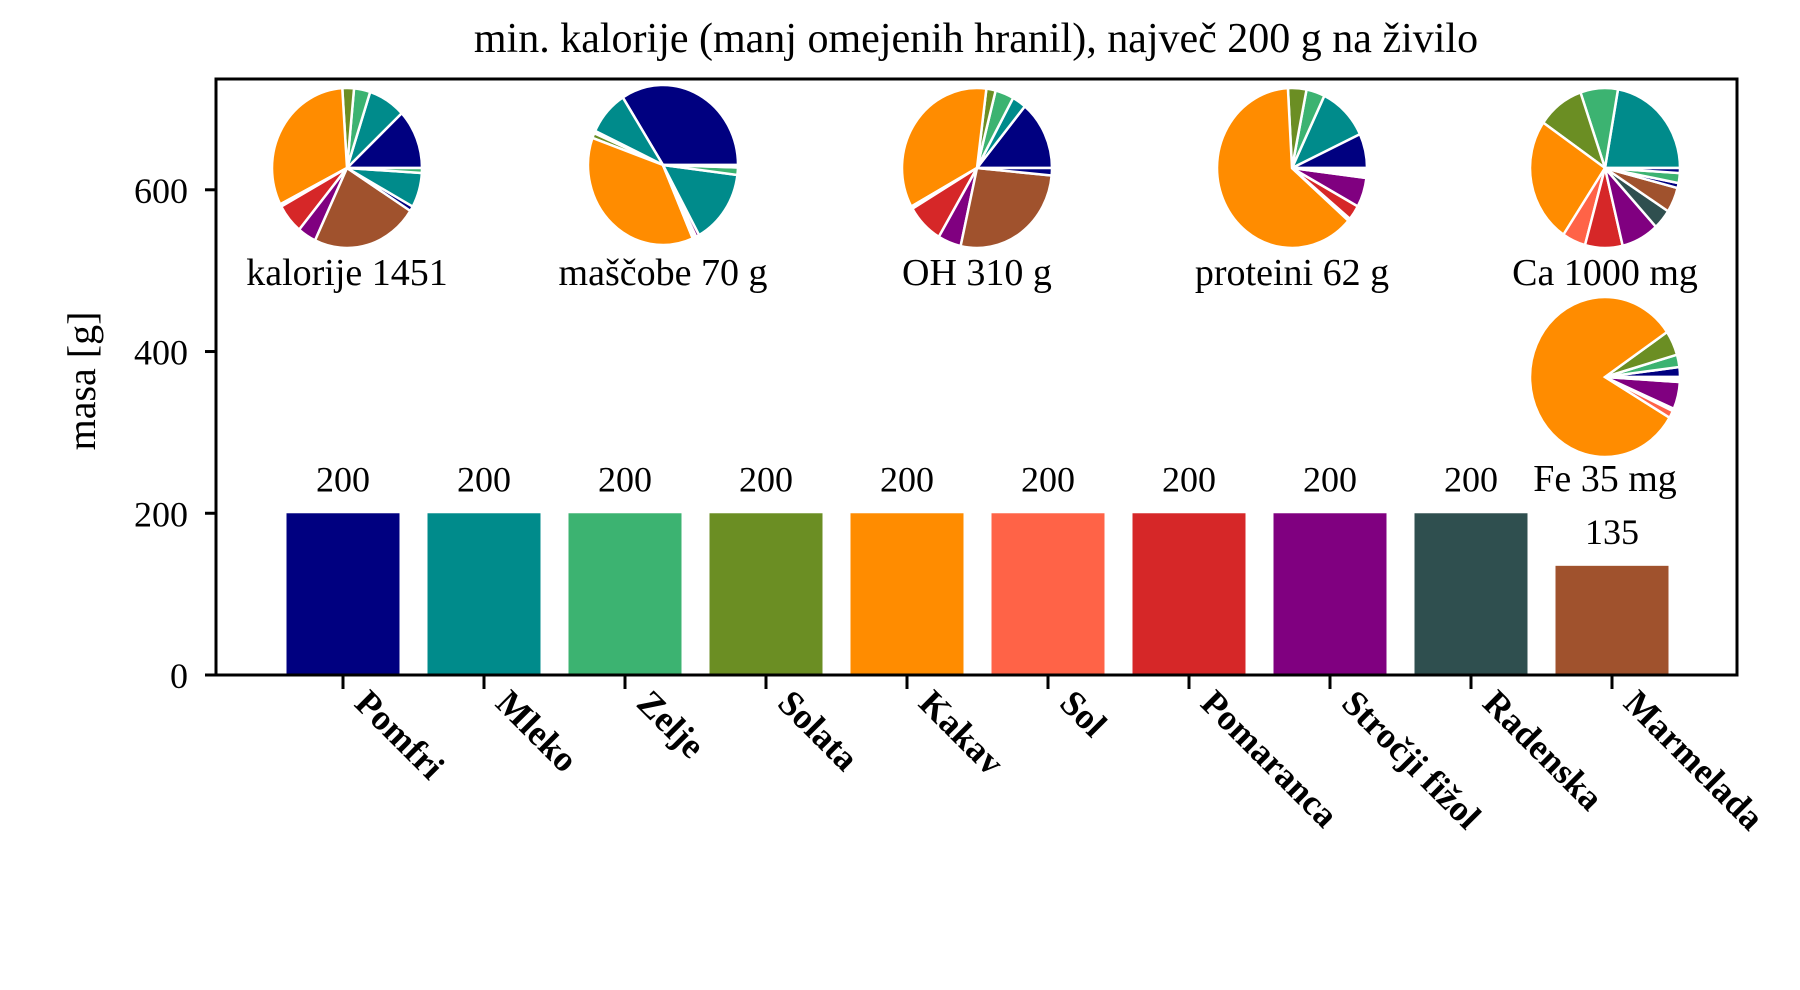 Image resolution: width=1800 pixels, height=990 pixels. I want to click on pie-label: proteini 62 g, so click(1292, 273).